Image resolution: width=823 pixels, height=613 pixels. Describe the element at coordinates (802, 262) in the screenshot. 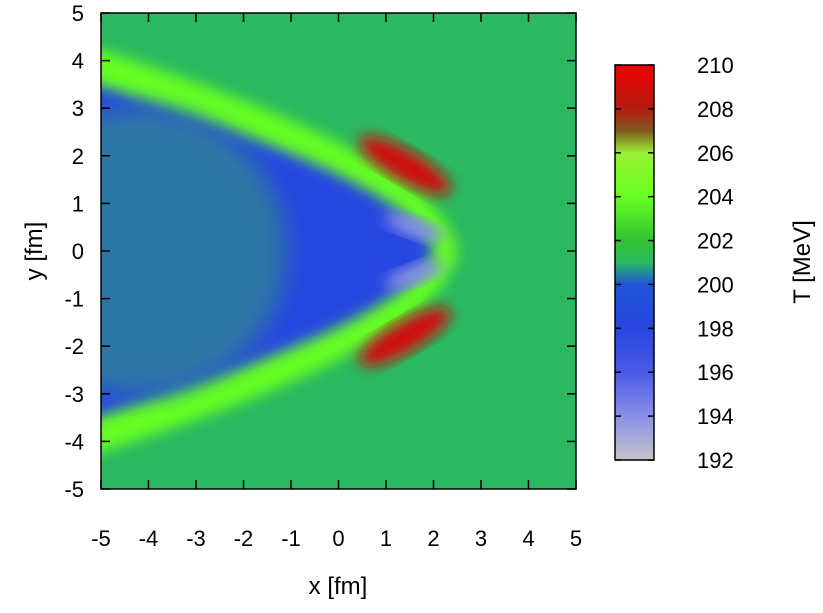

I see `colorbar-label: T [MeV]` at that location.